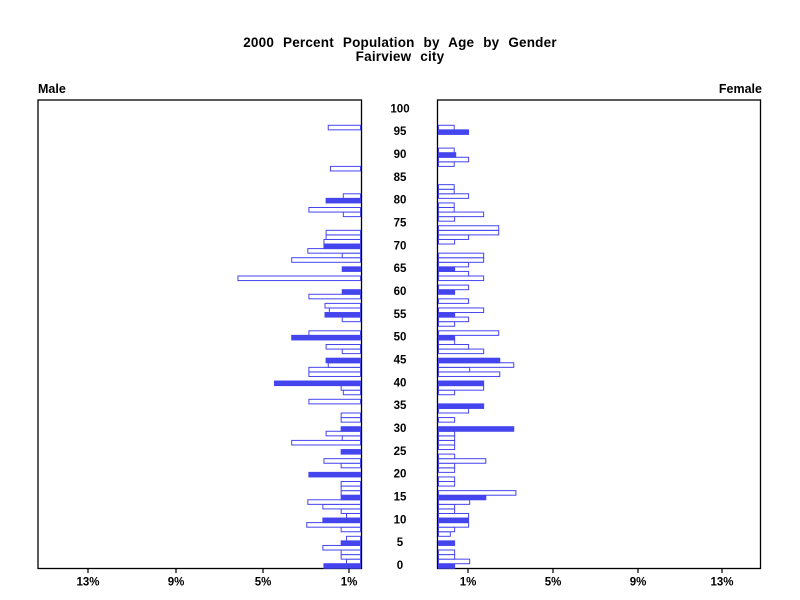 This screenshot has width=800, height=600. Describe the element at coordinates (400, 223) in the screenshot. I see `age-tick-label-75: 75` at that location.